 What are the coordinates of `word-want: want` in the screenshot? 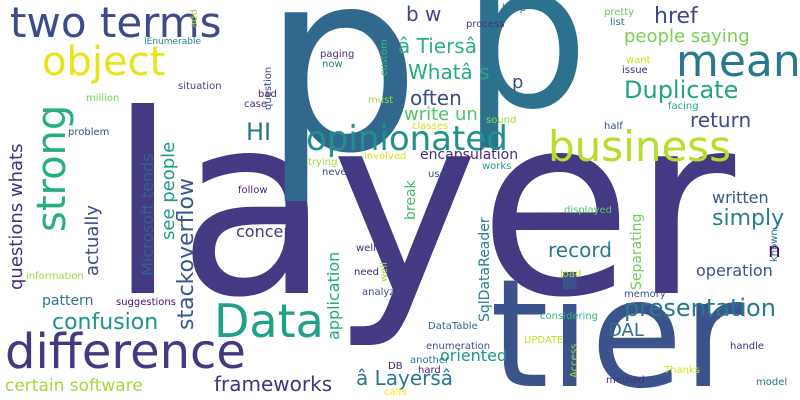 It's located at (638, 60).